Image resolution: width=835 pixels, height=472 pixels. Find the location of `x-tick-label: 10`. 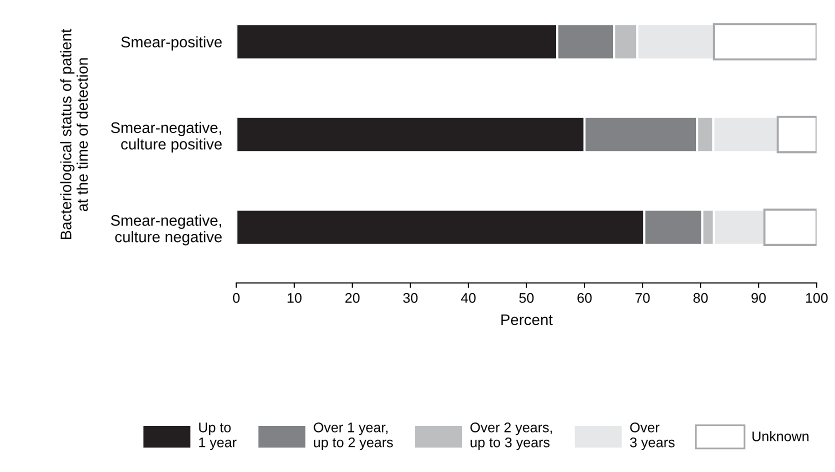

x-tick-label: 10 is located at coordinates (295, 298).